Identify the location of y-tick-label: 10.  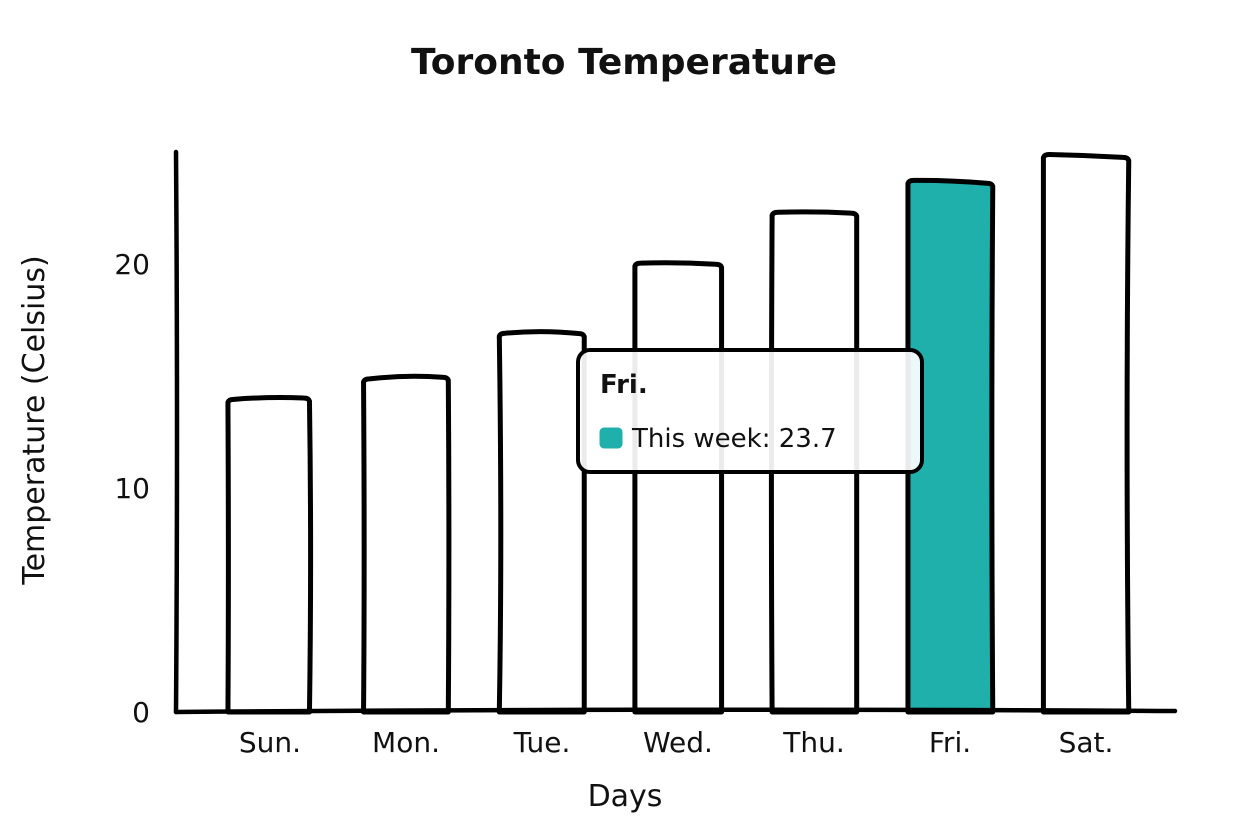
(132, 488).